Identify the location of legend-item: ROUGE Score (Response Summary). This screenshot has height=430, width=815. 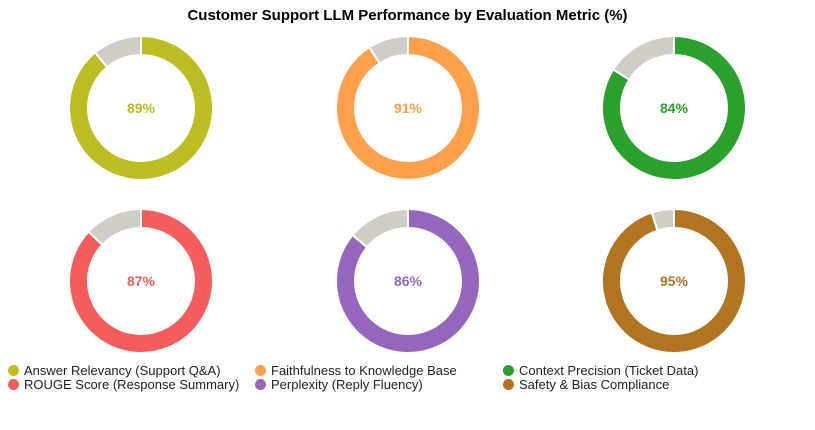
(123, 384).